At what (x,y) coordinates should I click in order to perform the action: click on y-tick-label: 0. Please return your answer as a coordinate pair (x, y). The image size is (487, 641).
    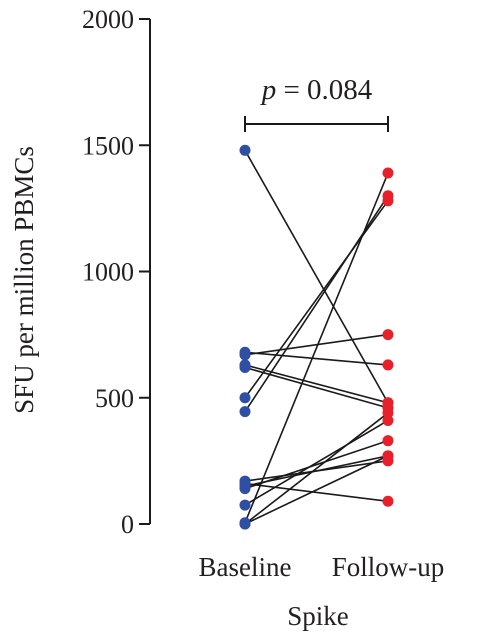
    Looking at the image, I should click on (127, 524).